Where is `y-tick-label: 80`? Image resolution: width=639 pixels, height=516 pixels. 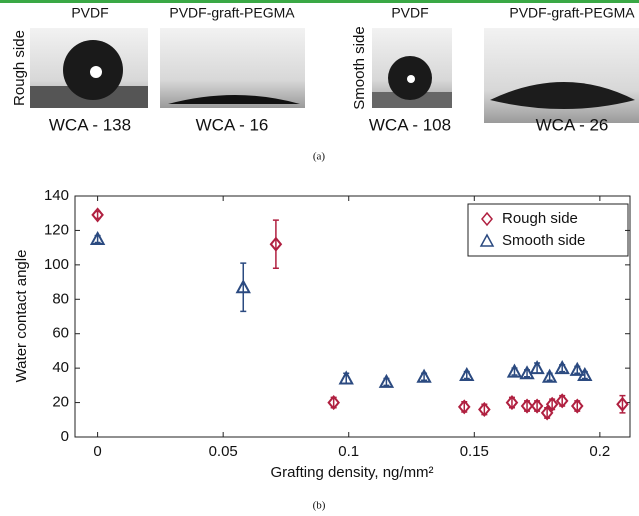
y-tick-label: 80 is located at coordinates (60, 298).